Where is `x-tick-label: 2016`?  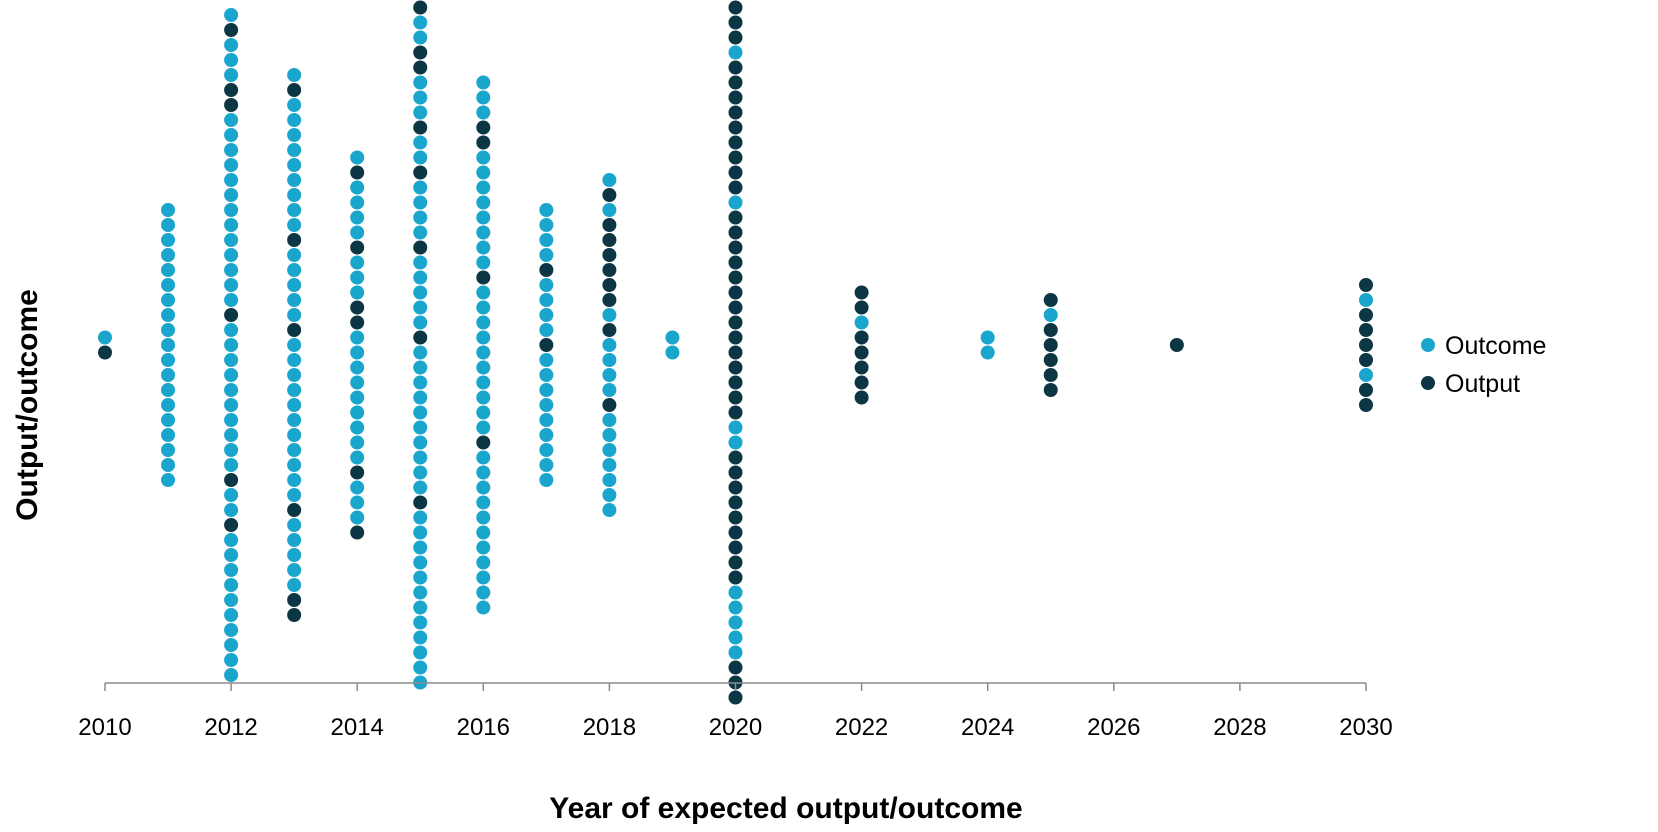 x-tick-label: 2016 is located at coordinates (483, 727).